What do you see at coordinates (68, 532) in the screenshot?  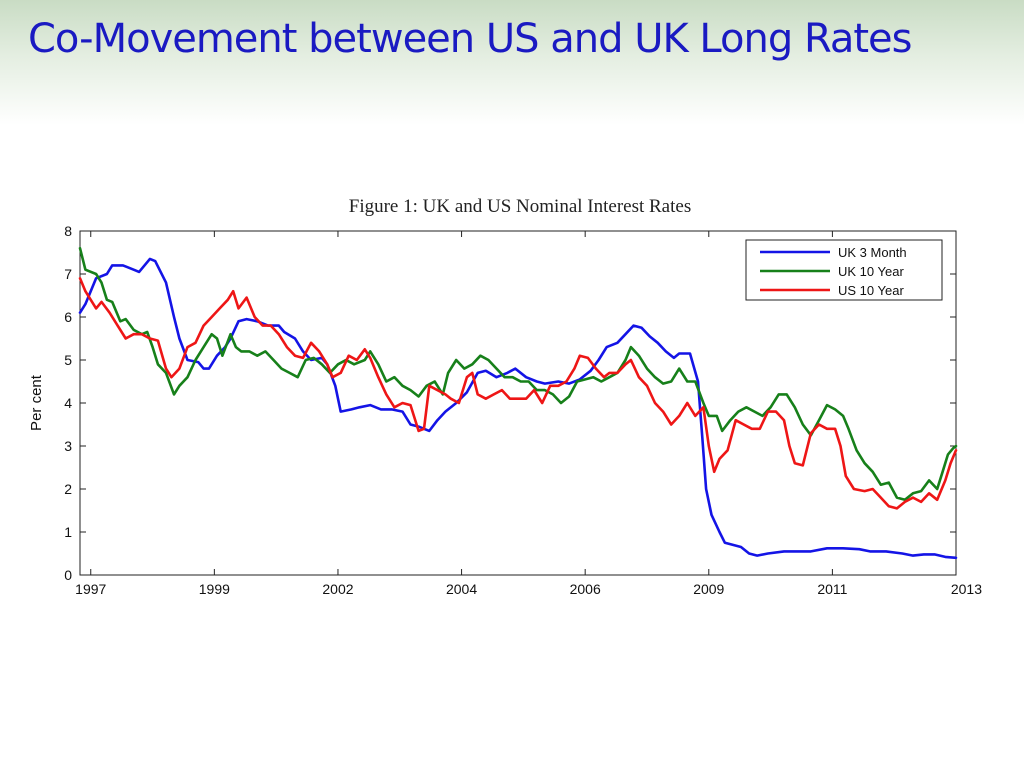 I see `y-tick-label: 1` at bounding box center [68, 532].